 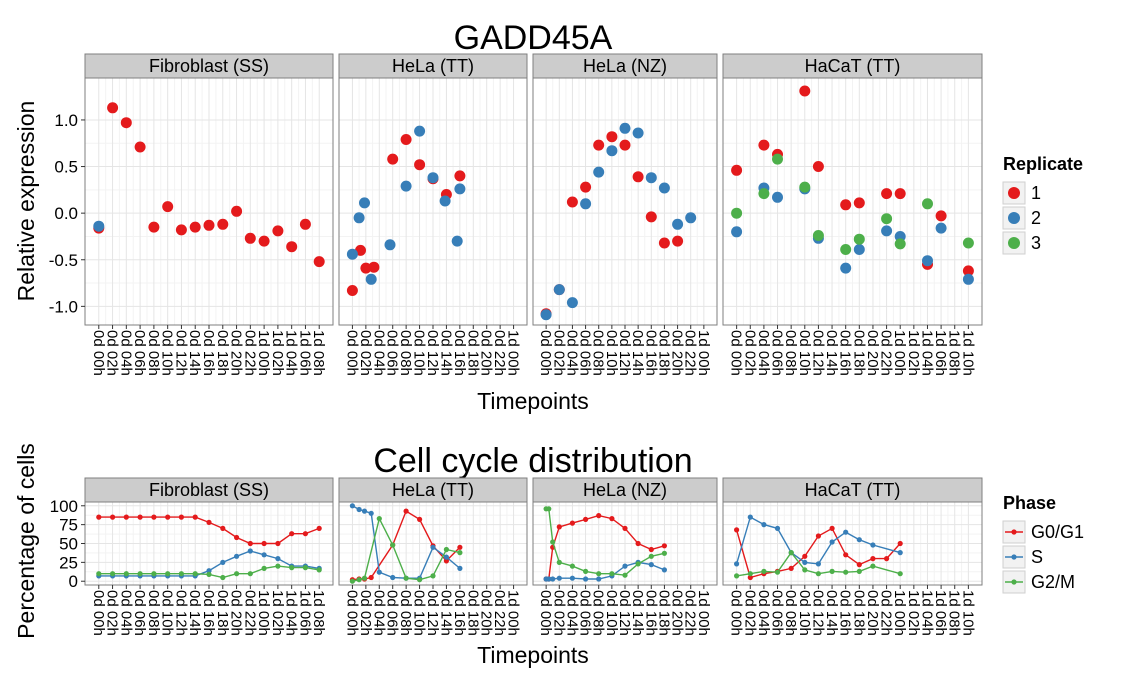 I want to click on top-y-tick-label: 1.0, so click(x=66, y=120).